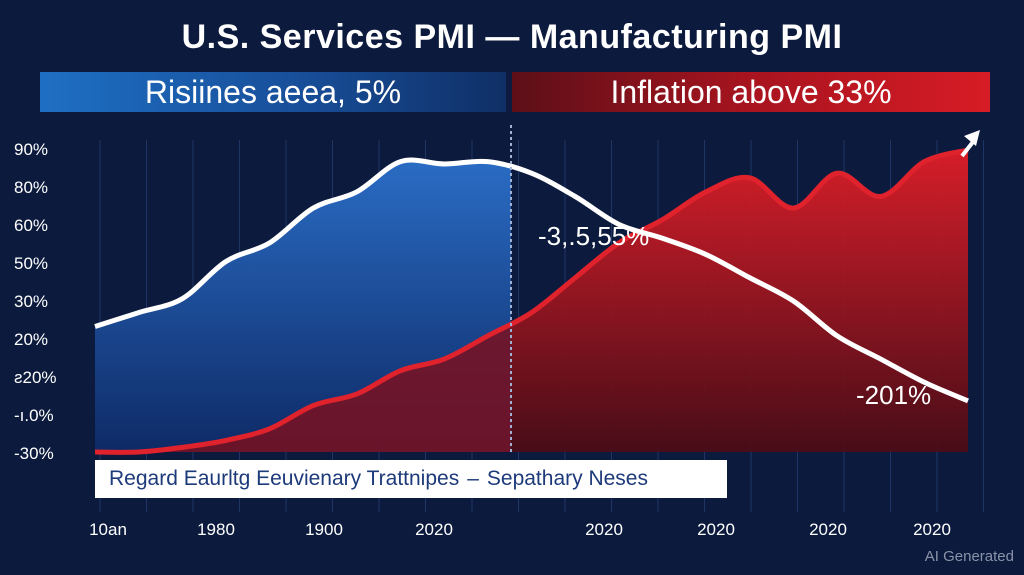 The image size is (1024, 575). What do you see at coordinates (512, 37) in the screenshot?
I see `chart-title: U.S. Services PMI — Manufacturing PMI` at bounding box center [512, 37].